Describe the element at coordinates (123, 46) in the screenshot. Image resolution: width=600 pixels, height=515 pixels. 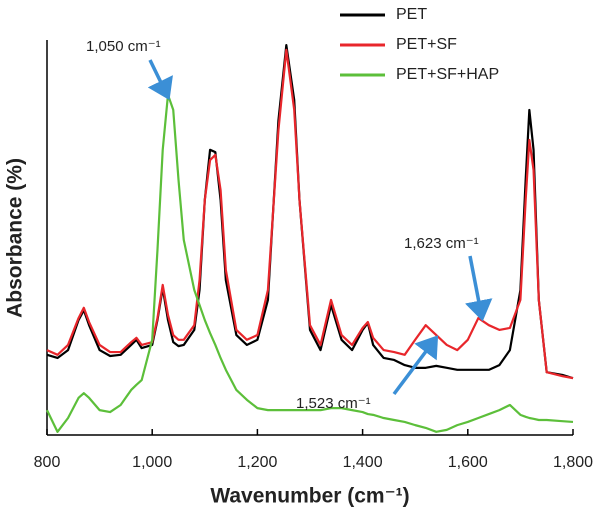
I see `annotation: 1,050 cm⁻¹` at that location.